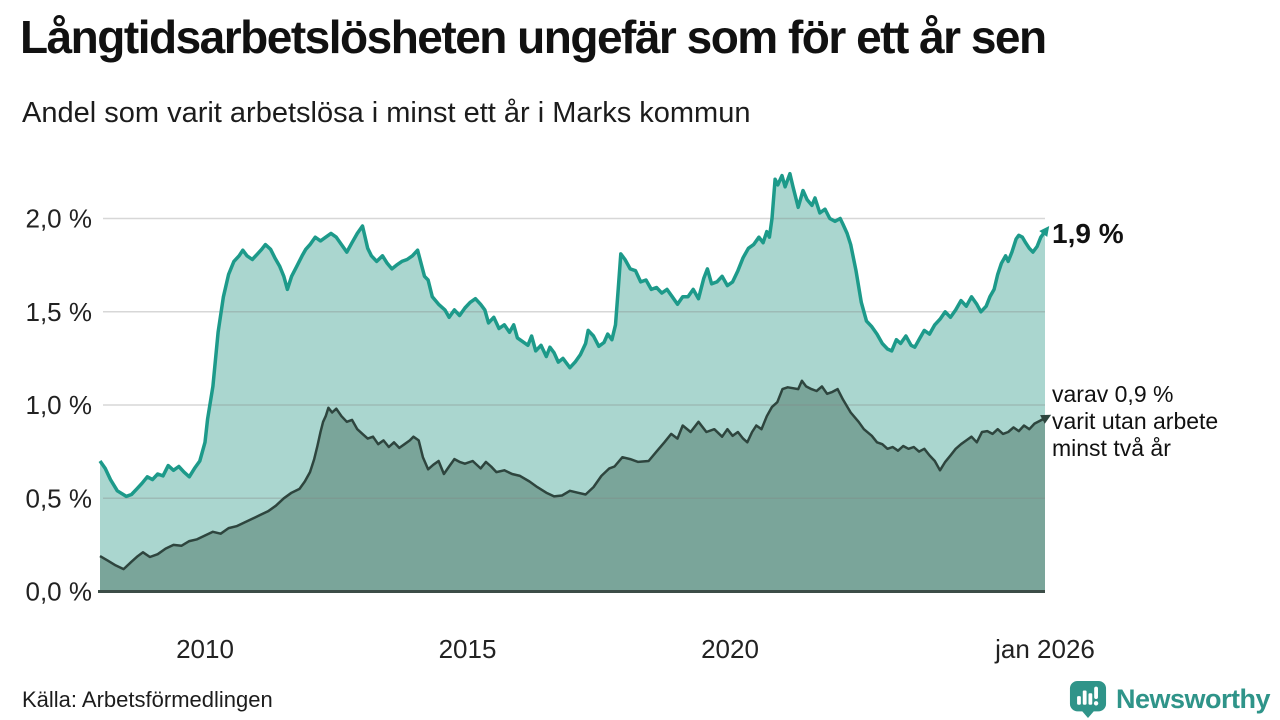 This screenshot has height=720, width=1280. I want to click on y-tick-label-1,5 %: 1,5 %, so click(59, 312).